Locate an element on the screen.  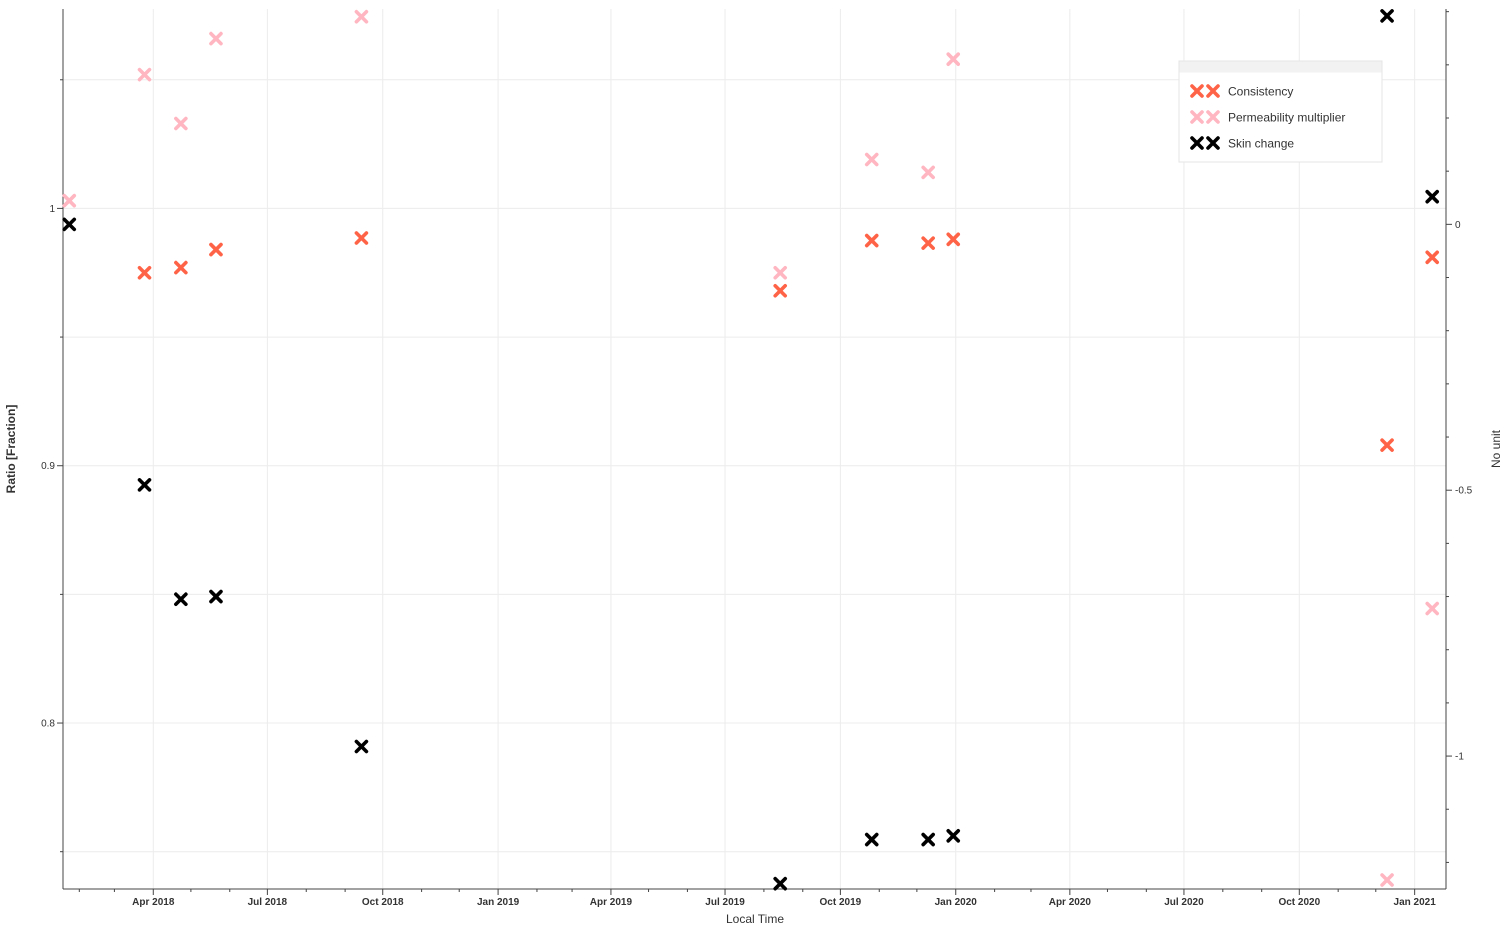
x-tick-label: Jul 2020 is located at coordinates (1184, 902).